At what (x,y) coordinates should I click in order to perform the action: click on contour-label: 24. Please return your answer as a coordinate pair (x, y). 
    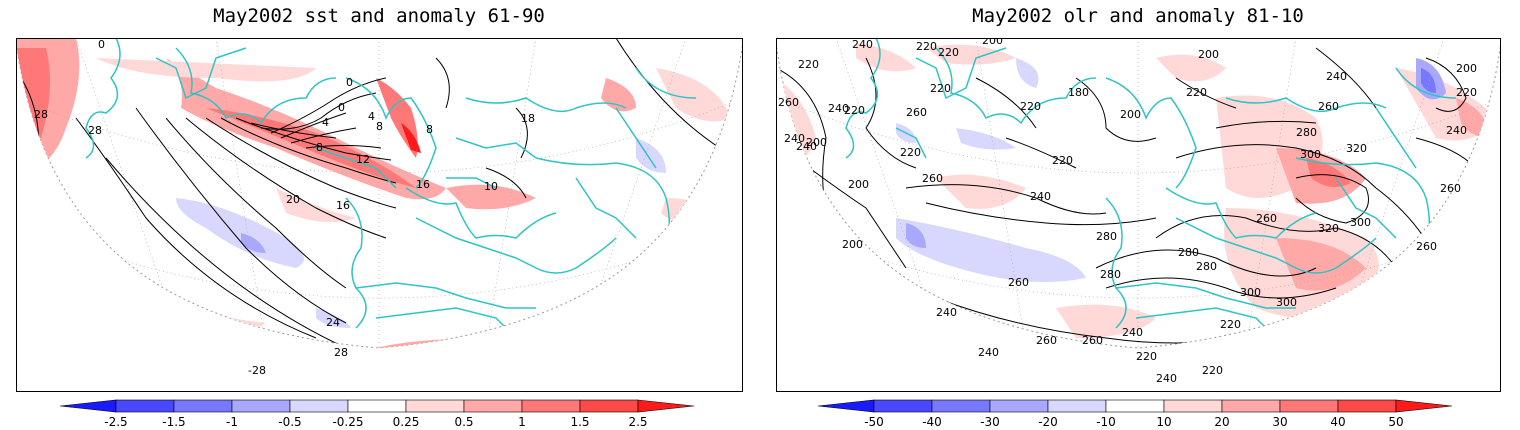
    Looking at the image, I should click on (333, 322).